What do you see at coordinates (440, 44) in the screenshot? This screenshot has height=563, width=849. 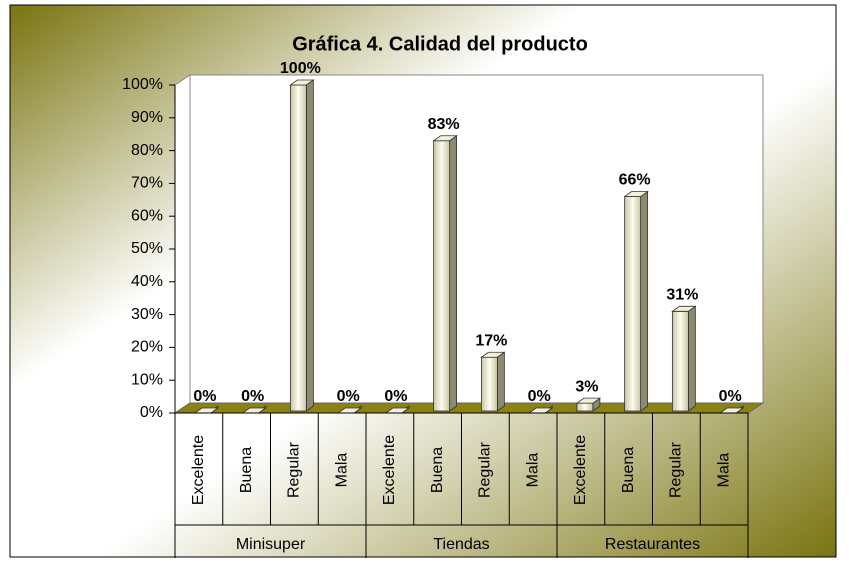 I see `chart-title: Gráfica 4. Calidad del producto` at bounding box center [440, 44].